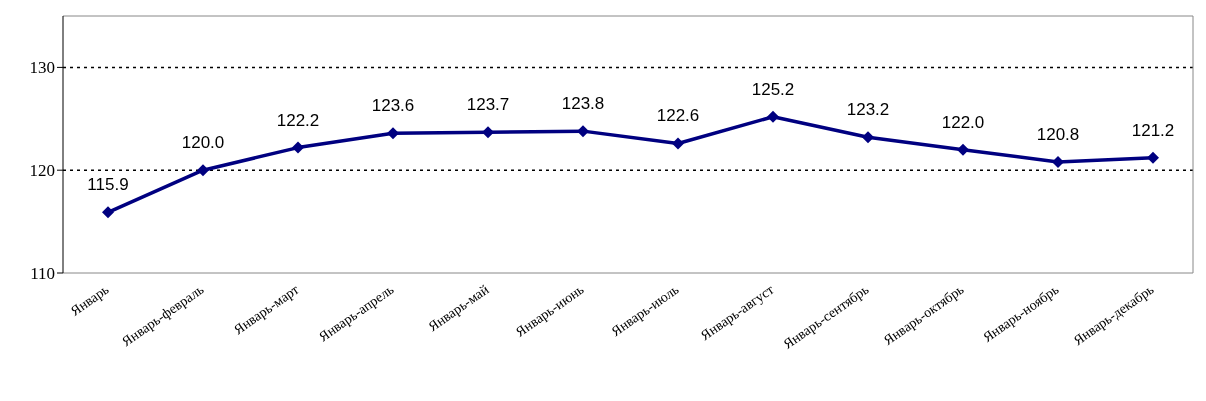  I want to click on data-label: 122.2, so click(298, 120).